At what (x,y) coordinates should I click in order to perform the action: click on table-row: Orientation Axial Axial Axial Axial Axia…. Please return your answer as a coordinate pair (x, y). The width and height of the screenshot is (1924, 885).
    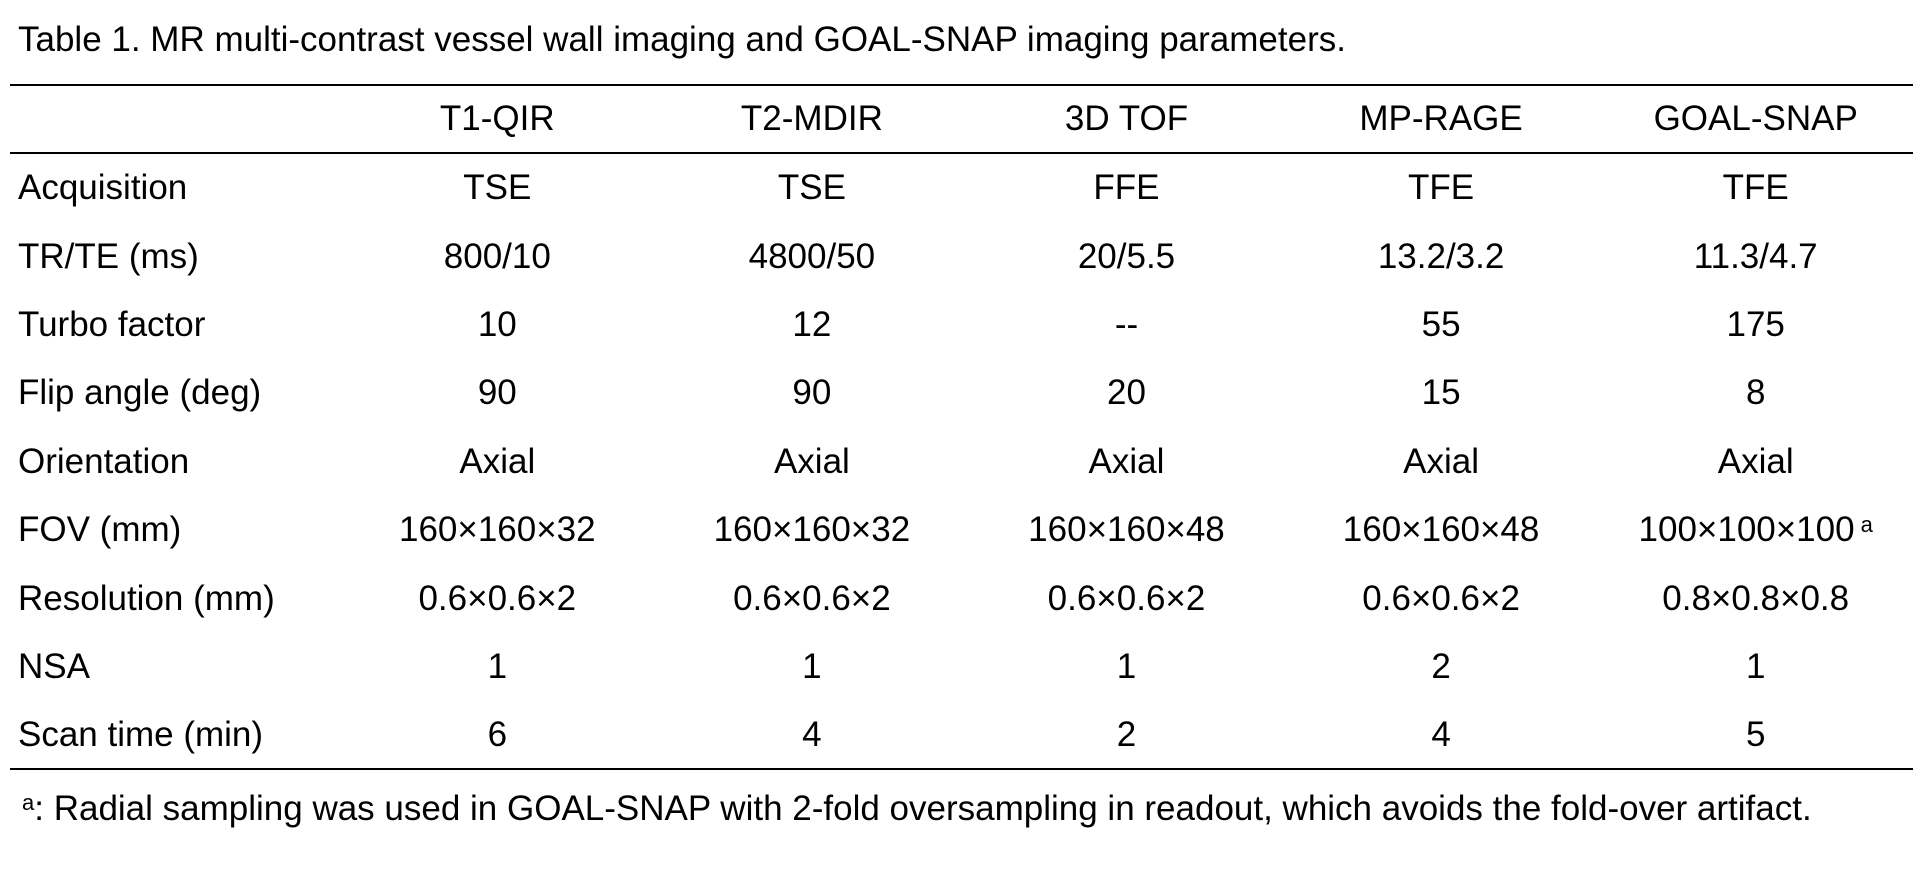
    Looking at the image, I should click on (961, 462).